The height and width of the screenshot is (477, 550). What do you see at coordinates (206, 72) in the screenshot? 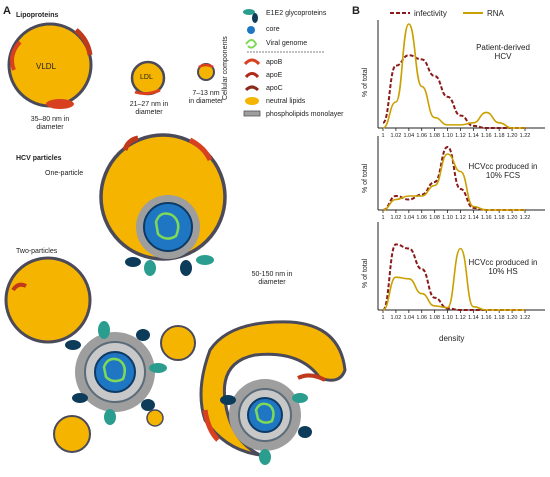
I see `hdl-particle` at bounding box center [206, 72].